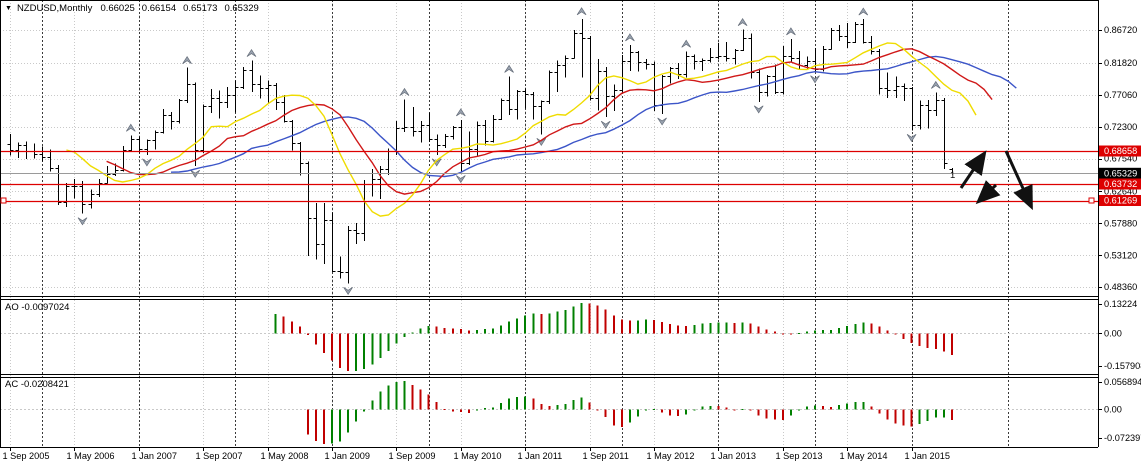 The image size is (1141, 465). I want to click on time-axis-label: 1 May 2012, so click(671, 456).